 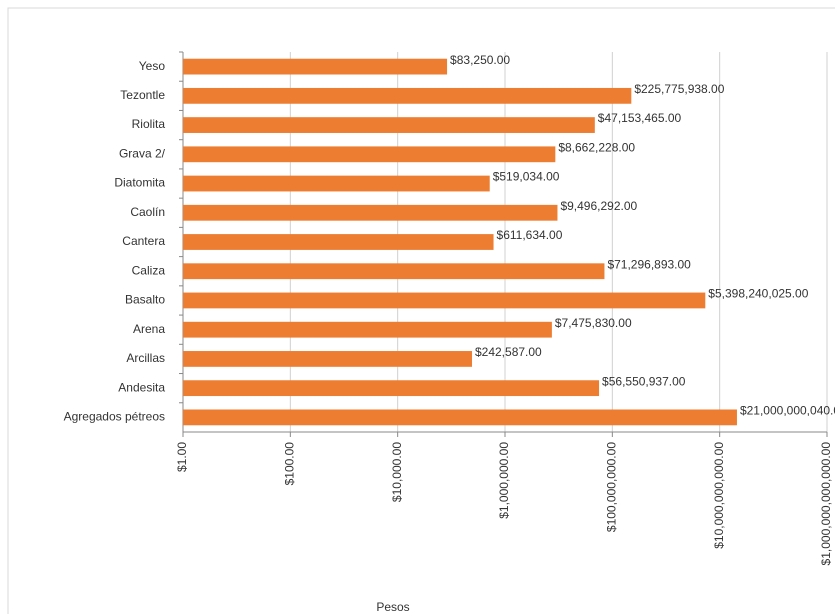 I want to click on y-tick-label: Agregados pétreos, so click(x=114, y=417).